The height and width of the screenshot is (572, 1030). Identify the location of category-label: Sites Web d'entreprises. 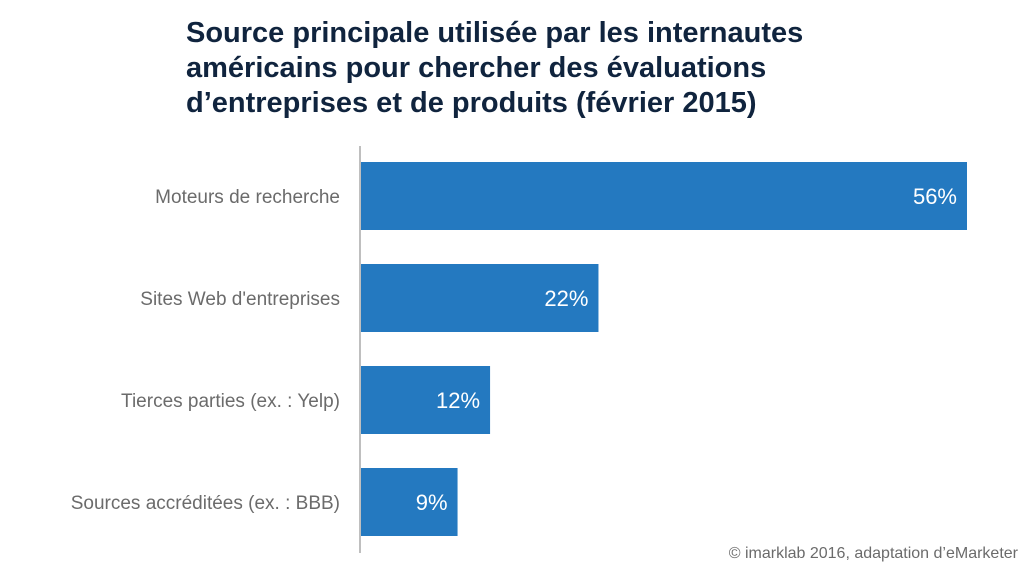
(240, 299).